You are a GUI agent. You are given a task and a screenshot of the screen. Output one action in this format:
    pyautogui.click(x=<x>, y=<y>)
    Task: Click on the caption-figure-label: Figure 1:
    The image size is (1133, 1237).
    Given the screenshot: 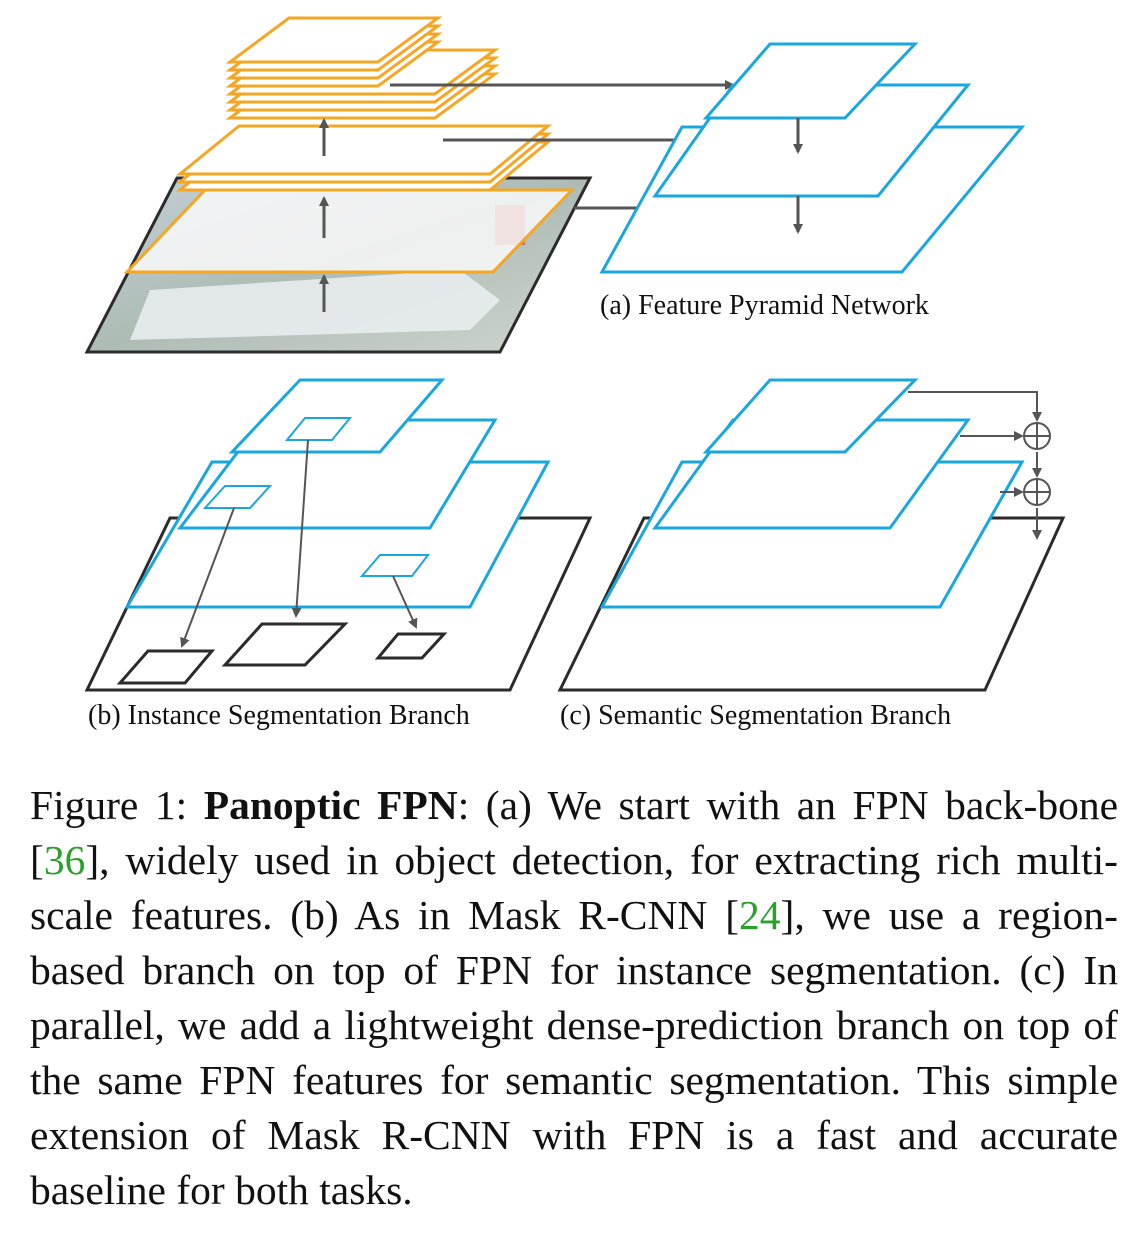 What is the action you would take?
    pyautogui.click(x=117, y=805)
    